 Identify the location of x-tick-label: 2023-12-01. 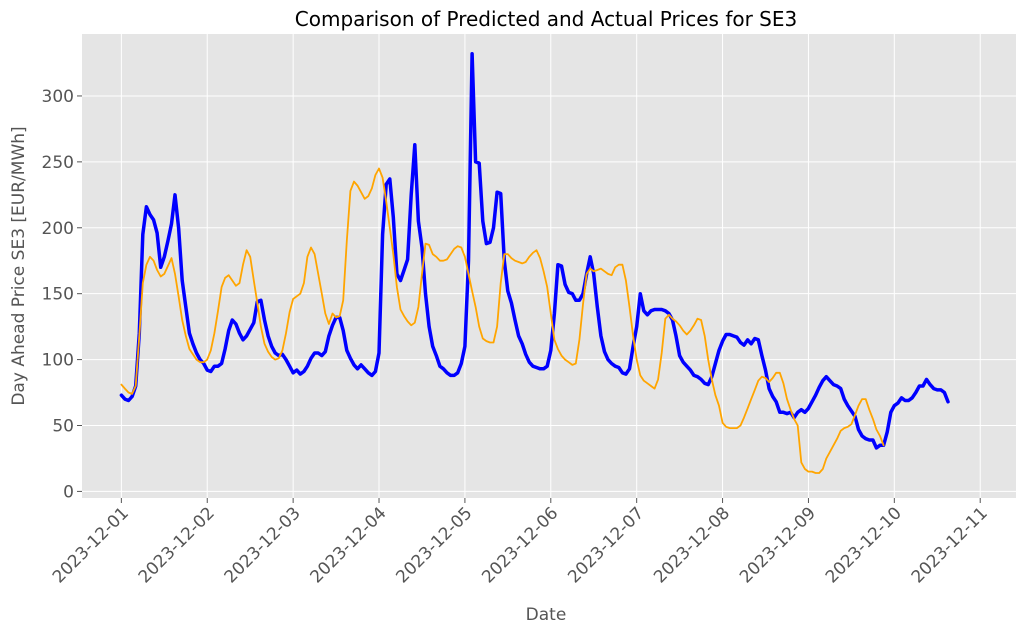
(91, 545).